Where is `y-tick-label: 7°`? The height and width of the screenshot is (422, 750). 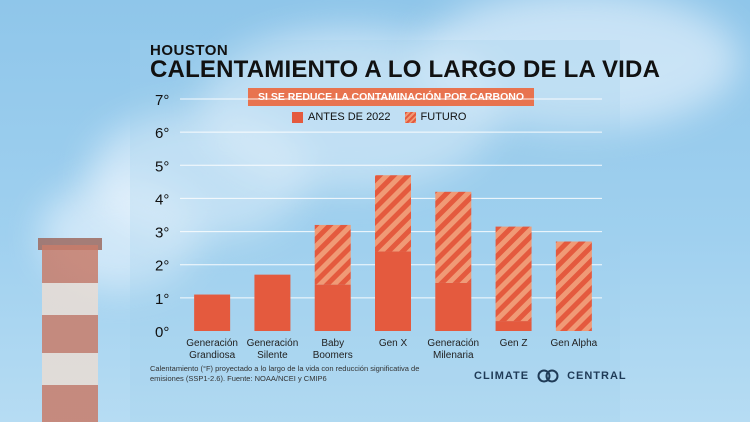
y-tick-label: 7° is located at coordinates (162, 100).